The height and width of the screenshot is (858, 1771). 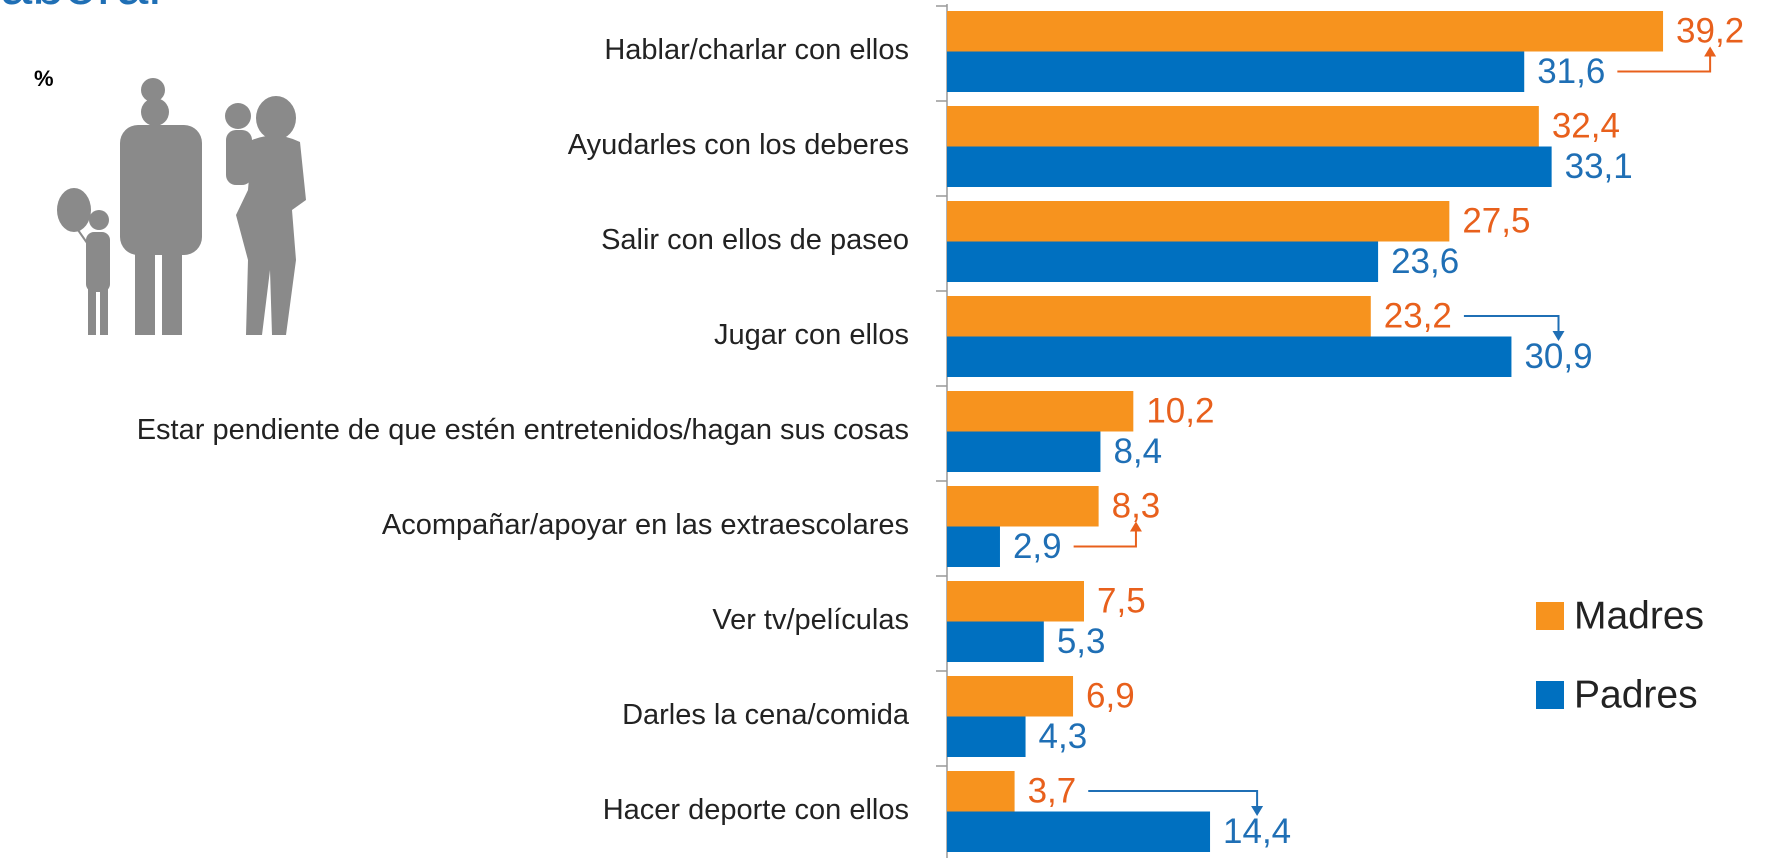 What do you see at coordinates (1136, 506) in the screenshot?
I see `value-label: 8,3` at bounding box center [1136, 506].